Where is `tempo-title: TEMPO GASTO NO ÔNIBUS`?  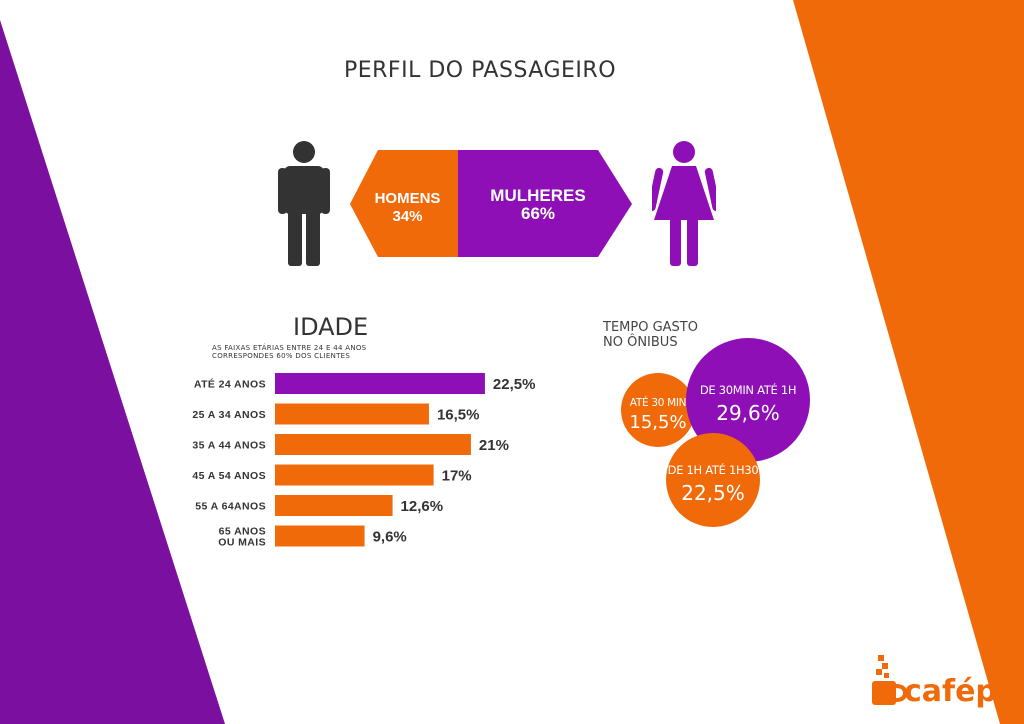
tempo-title: TEMPO GASTO NO ÔNIBUS is located at coordinates (650, 335).